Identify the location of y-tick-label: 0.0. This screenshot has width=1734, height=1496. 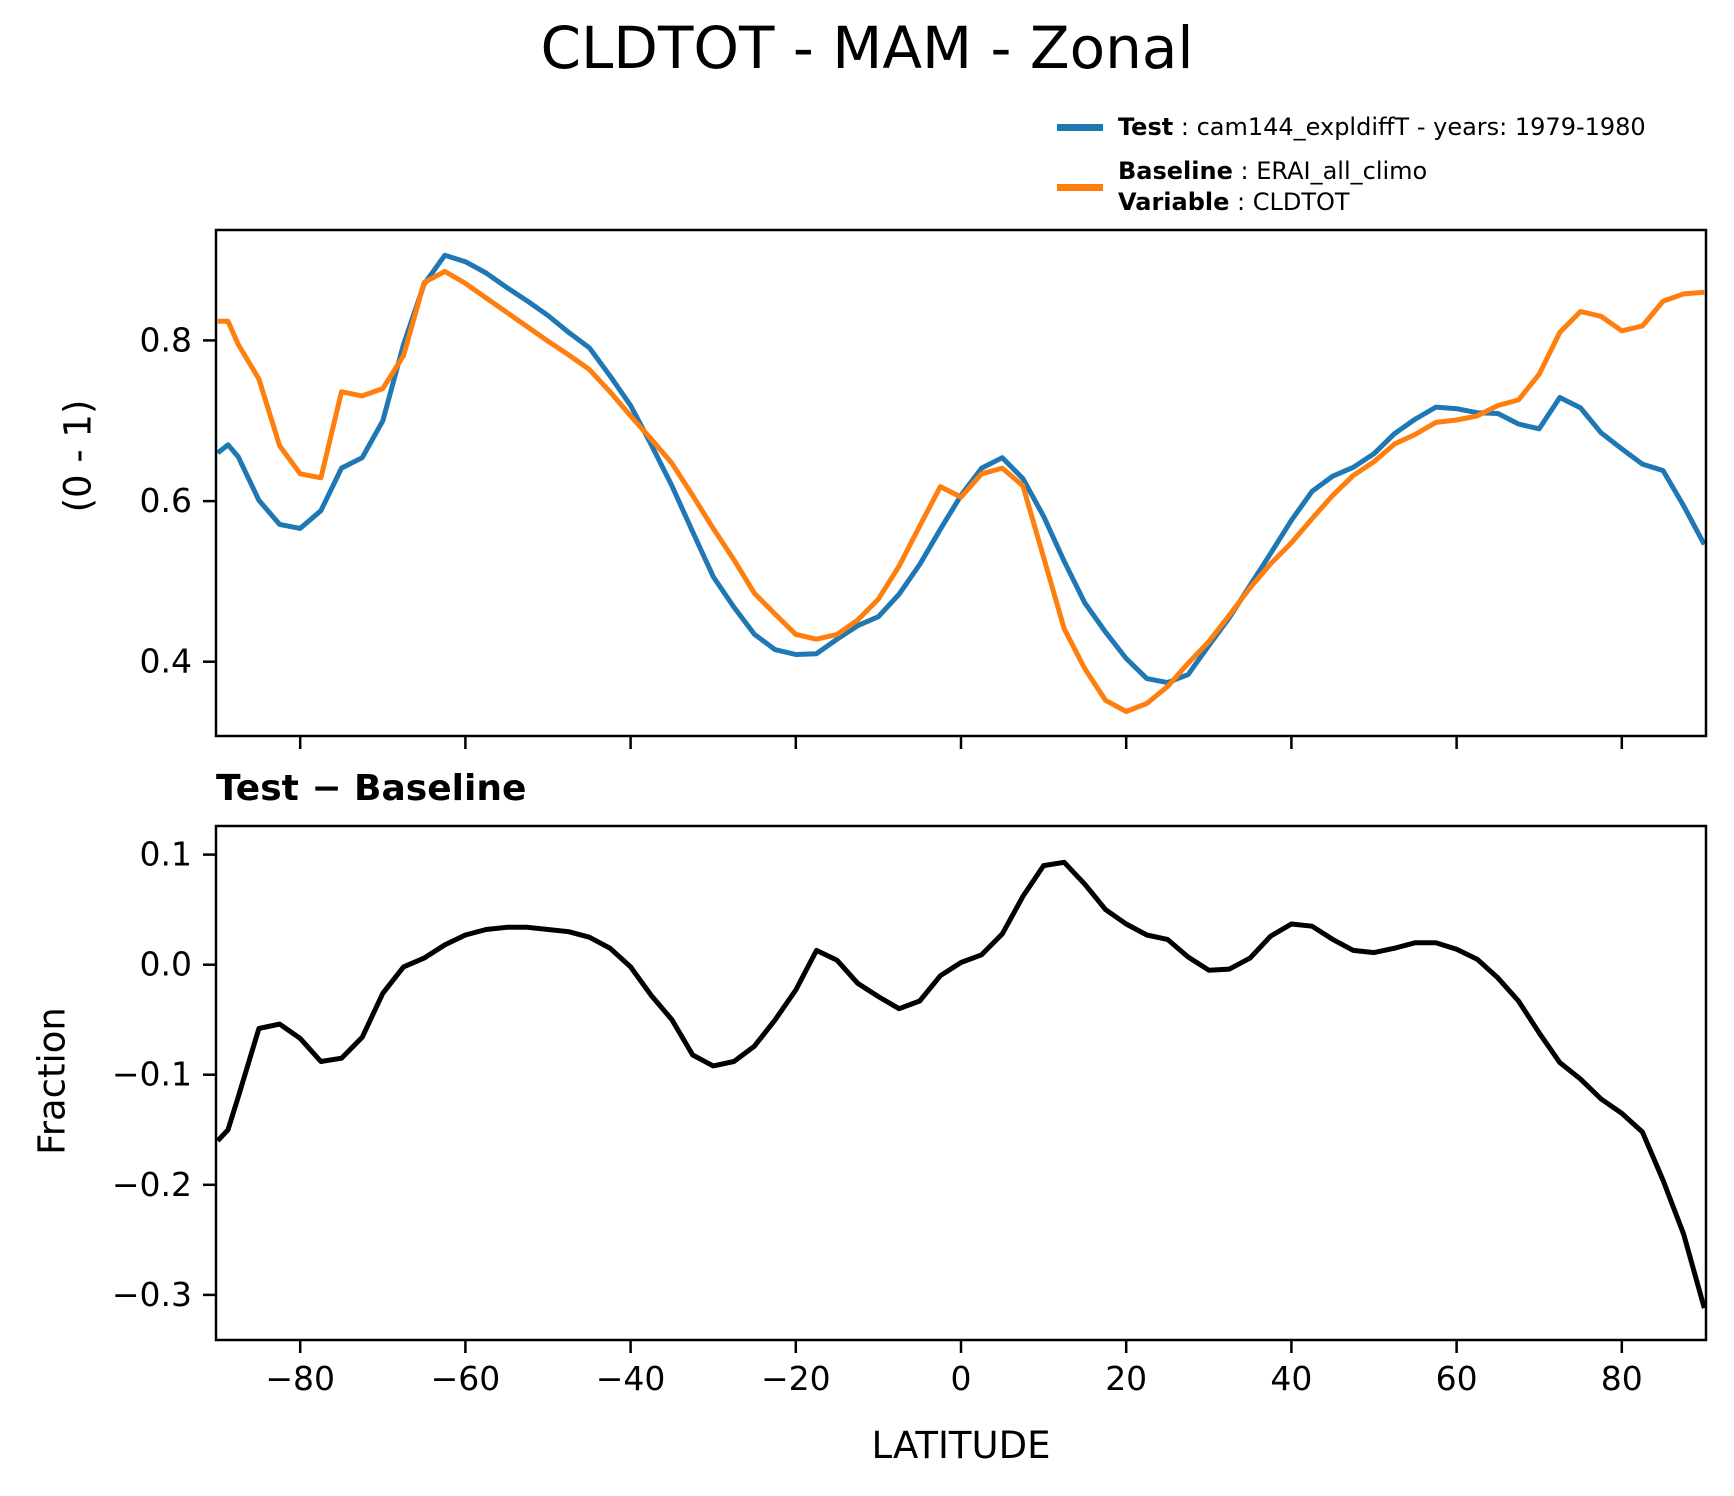
(166, 964).